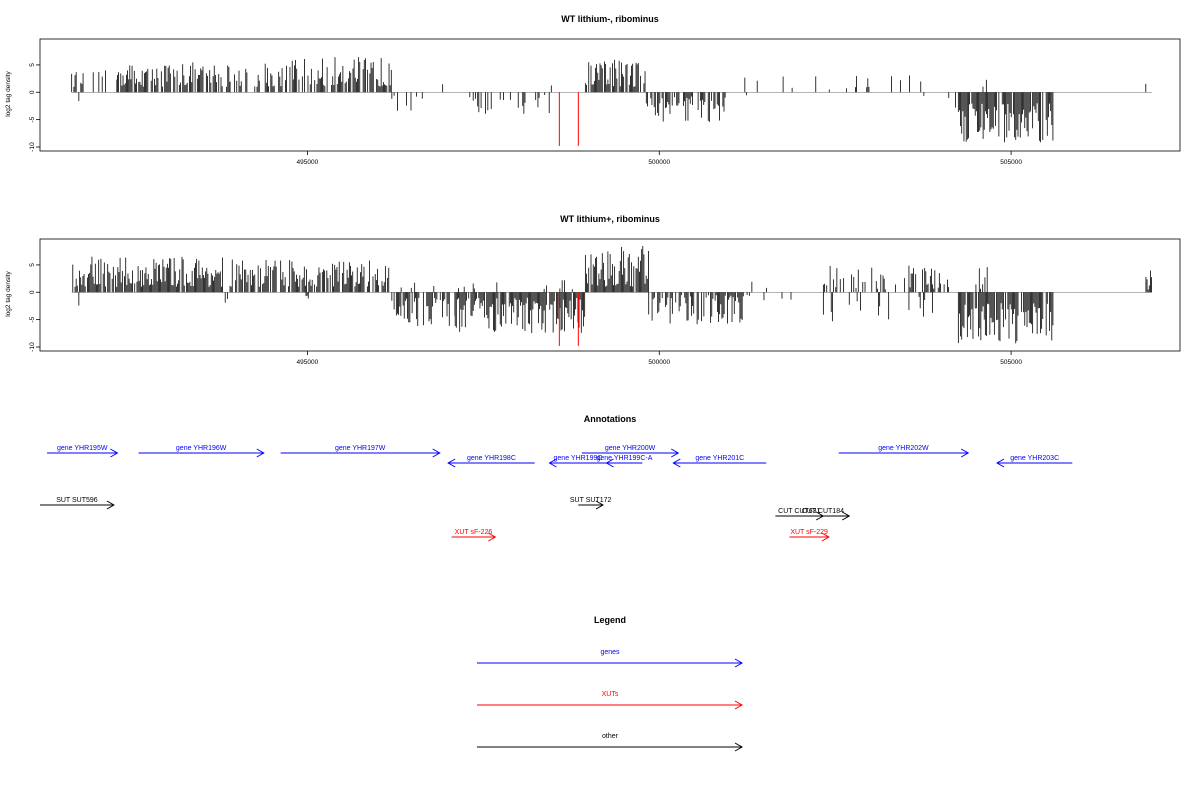 The width and height of the screenshot is (1200, 800). I want to click on panel-1-title: WT lithium-, ribominus, so click(610, 19).